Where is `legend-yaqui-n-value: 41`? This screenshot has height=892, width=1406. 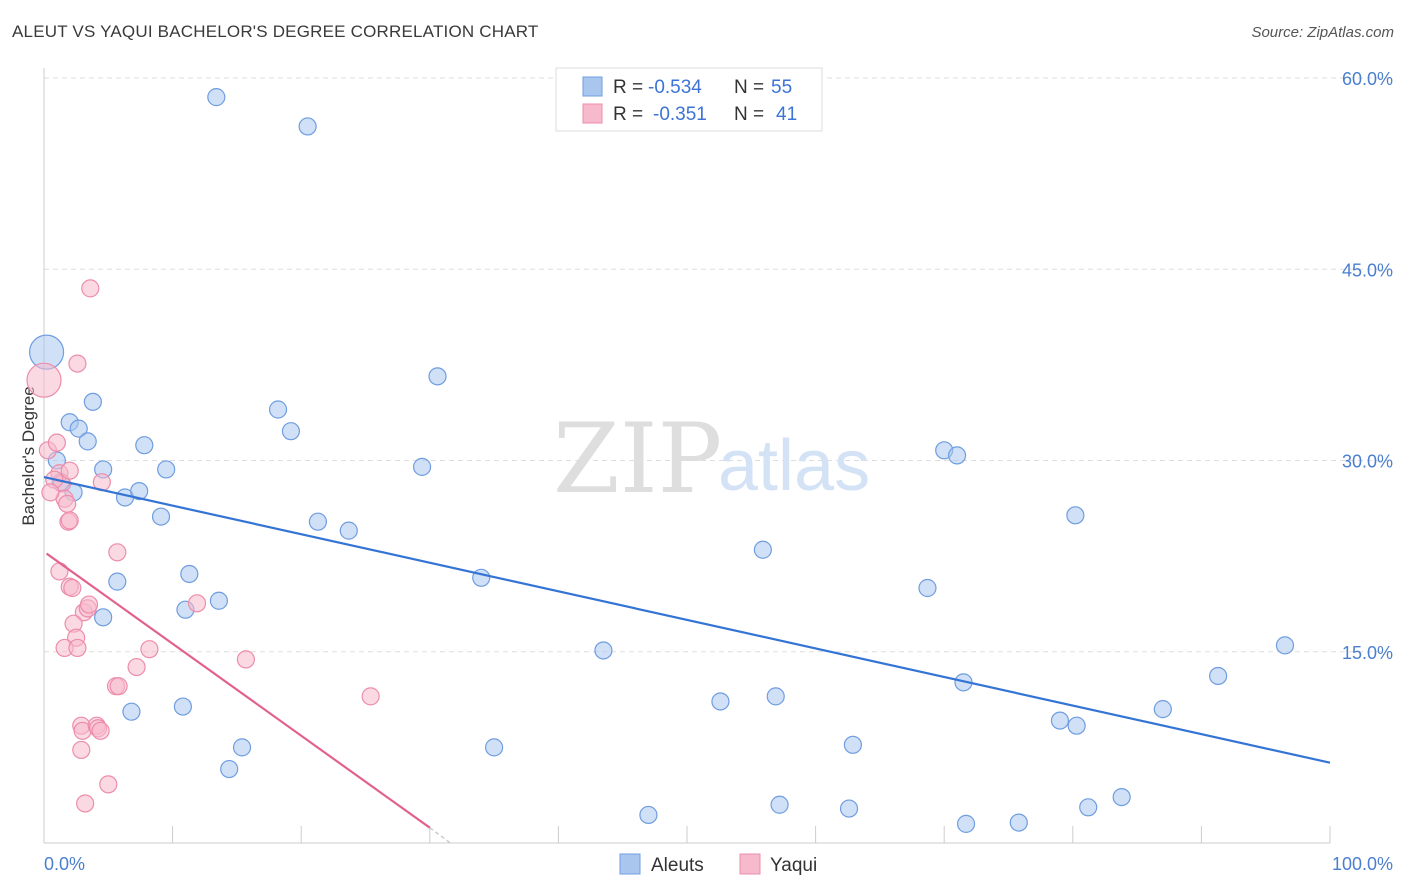 legend-yaqui-n-value: 41 is located at coordinates (786, 114).